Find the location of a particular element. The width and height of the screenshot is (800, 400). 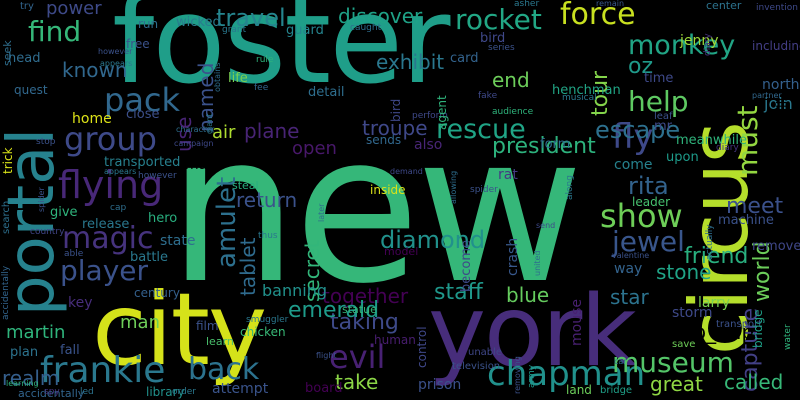

word-attempt: prison is located at coordinates (440, 385).